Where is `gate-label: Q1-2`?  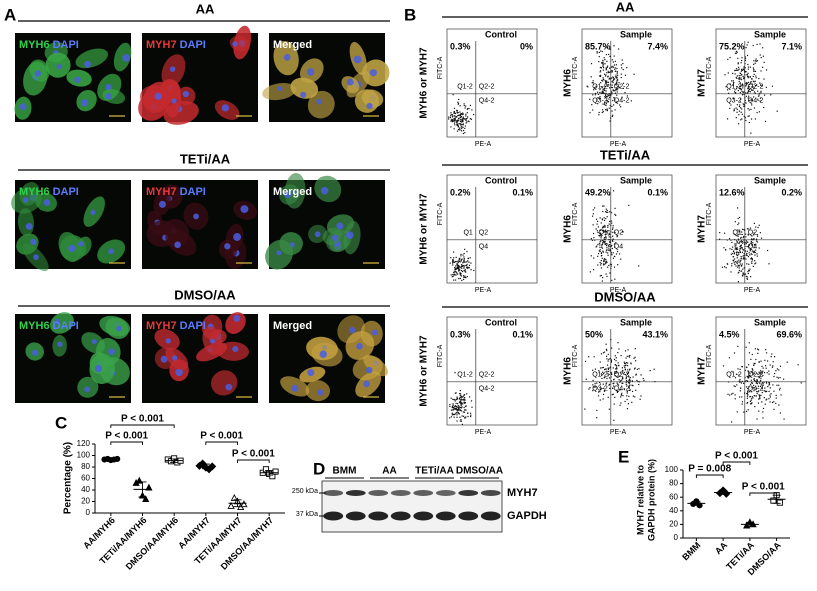
gate-label: Q1-2 is located at coordinates (600, 375).